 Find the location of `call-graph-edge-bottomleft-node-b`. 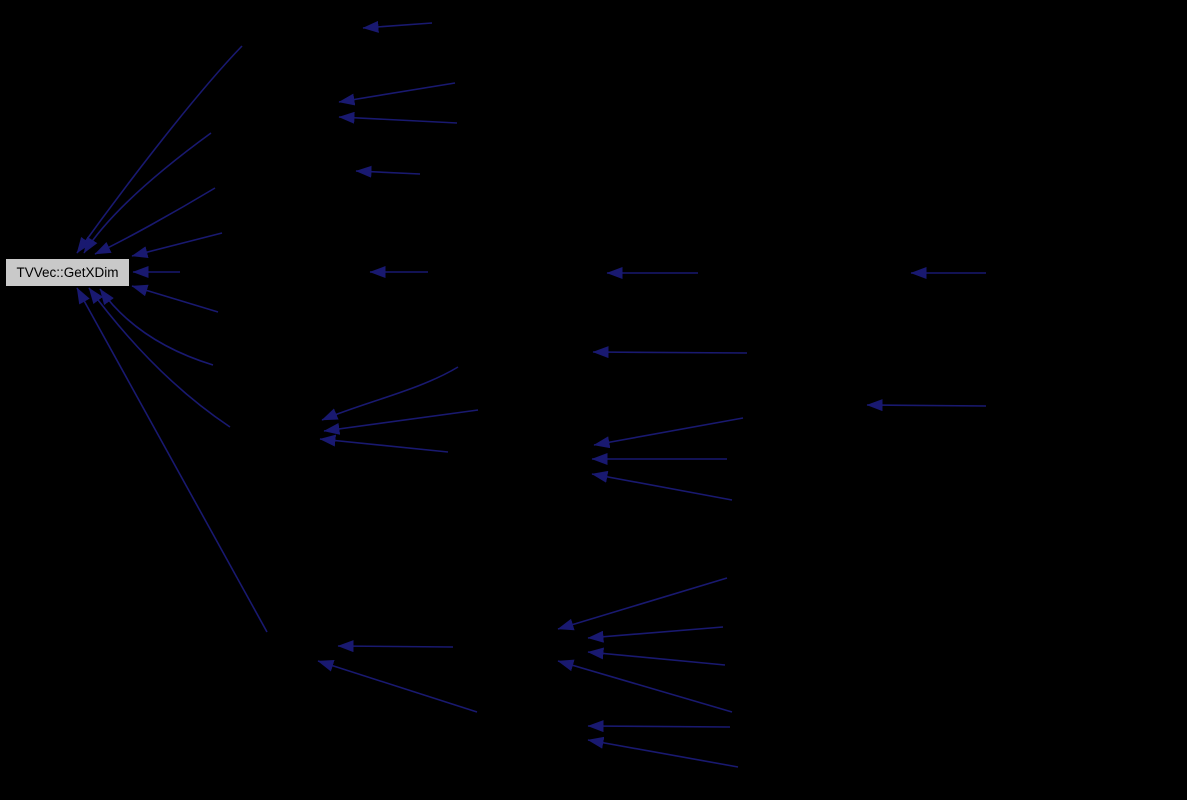

call-graph-edge-bottomleft-node-b is located at coordinates (397, 686).